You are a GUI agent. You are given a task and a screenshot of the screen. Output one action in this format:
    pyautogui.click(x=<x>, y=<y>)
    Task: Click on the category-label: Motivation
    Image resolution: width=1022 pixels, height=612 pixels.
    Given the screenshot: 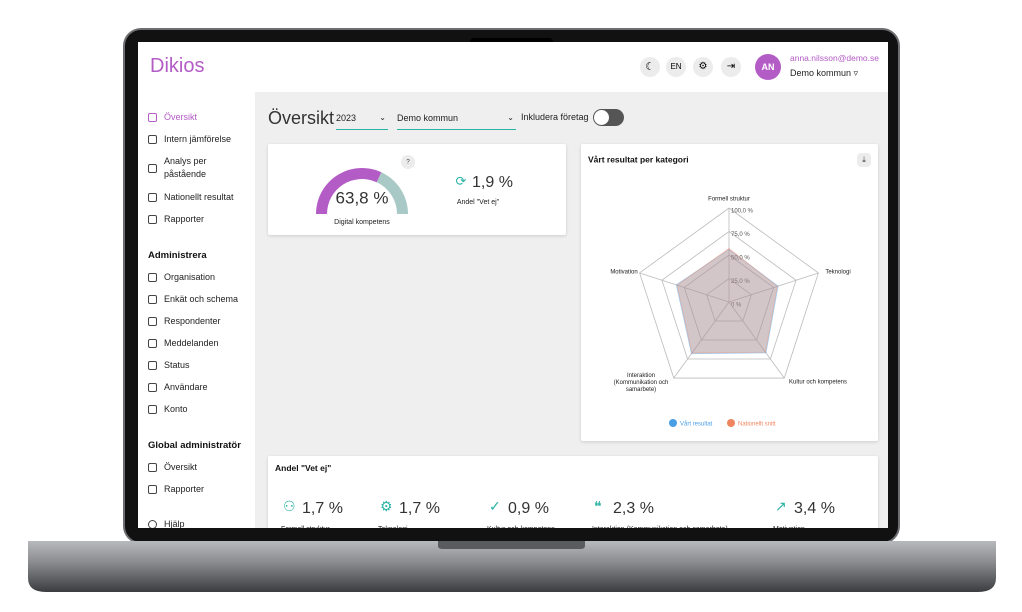 What is the action you would take?
    pyautogui.click(x=623, y=273)
    